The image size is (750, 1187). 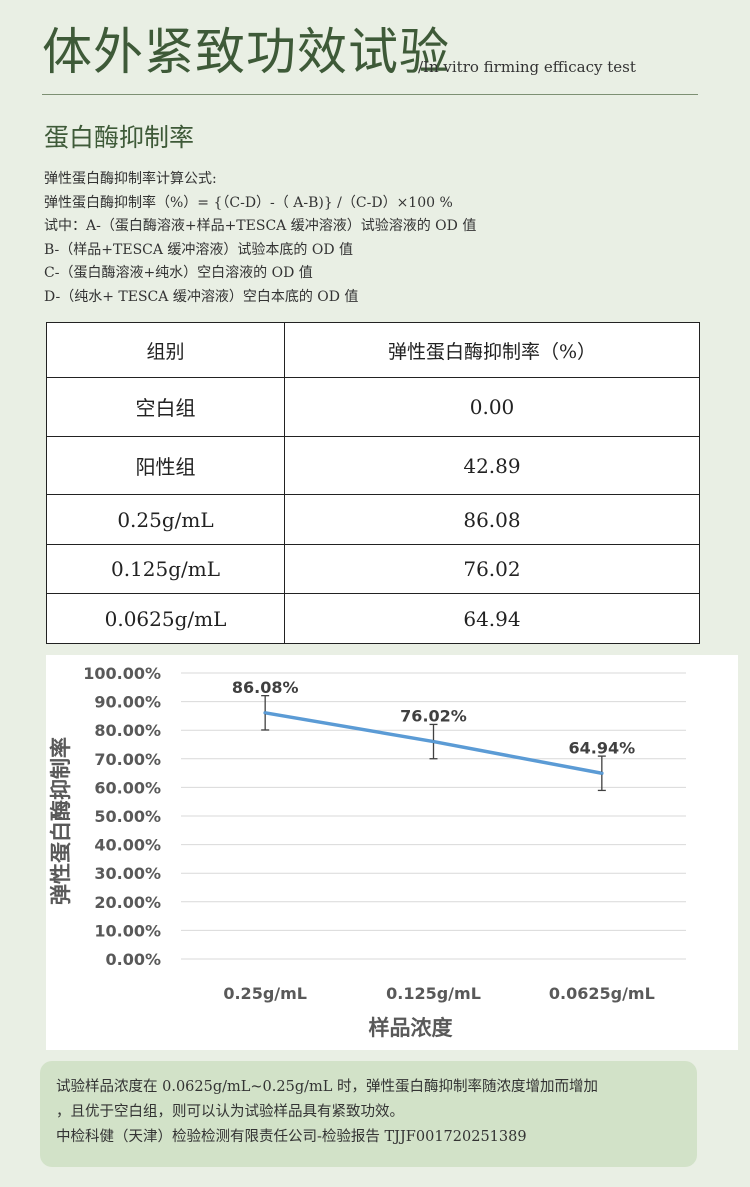 I want to click on formula-line: C-（蛋白酶溶液+纯水）空白溶液的 OD 值, so click(x=178, y=273).